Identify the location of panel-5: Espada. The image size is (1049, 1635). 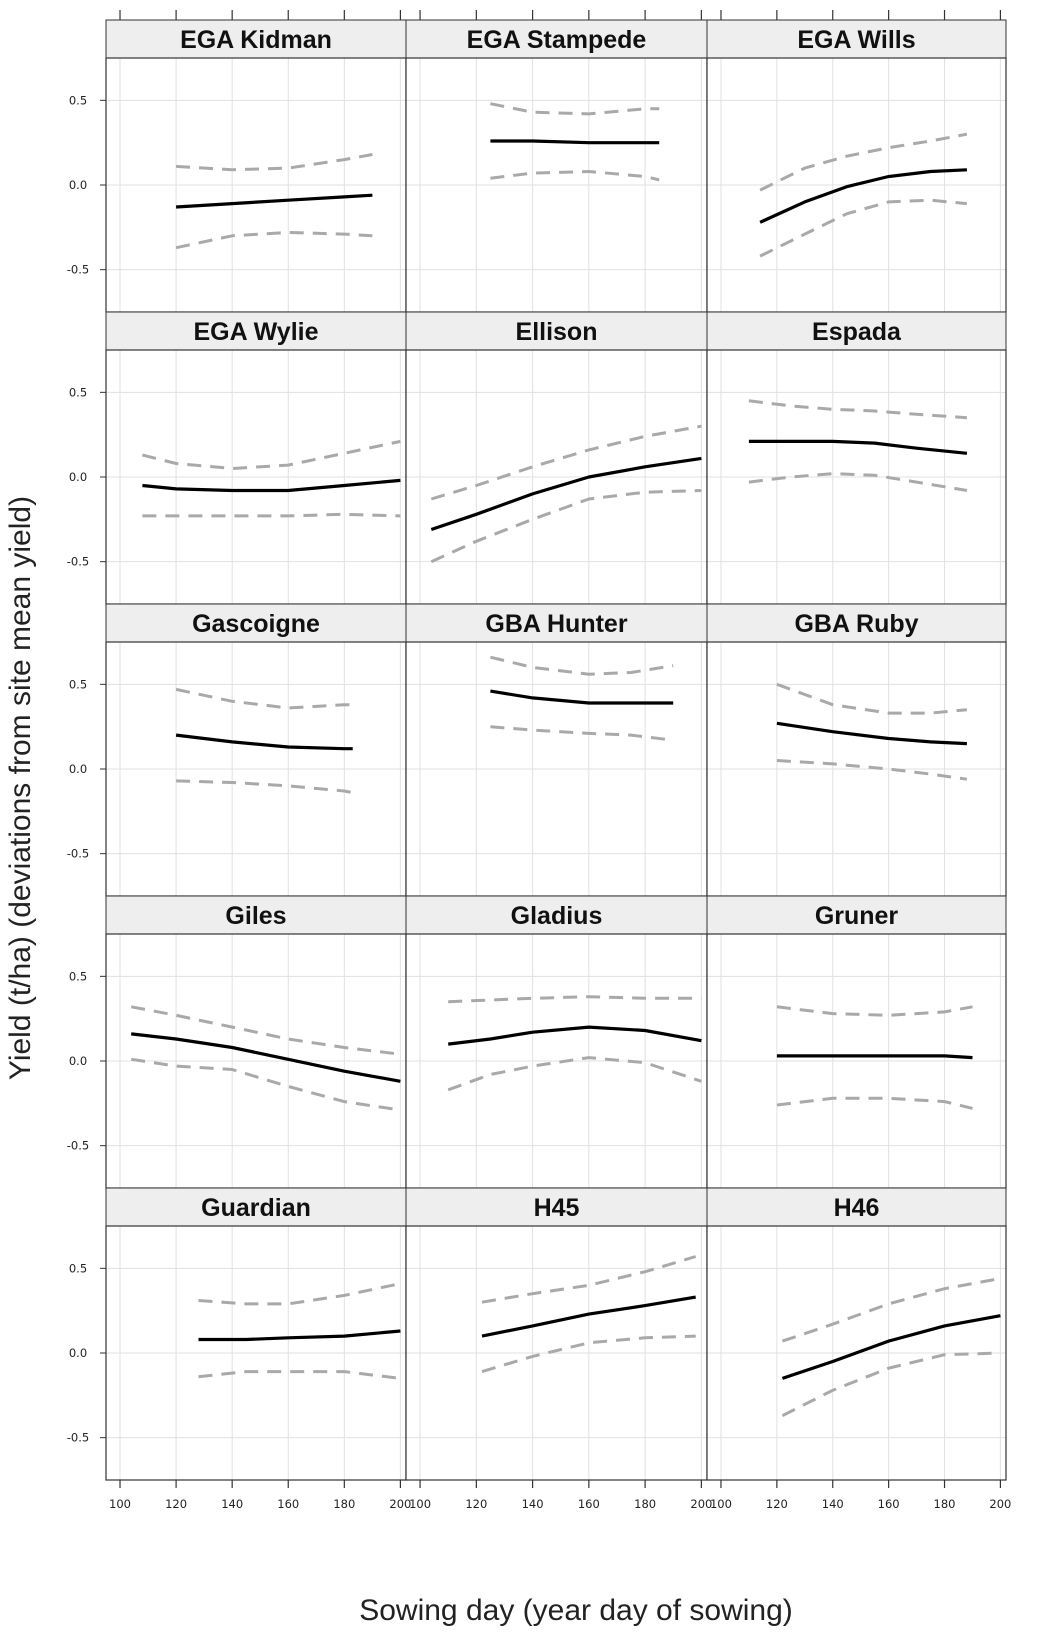
(856, 458).